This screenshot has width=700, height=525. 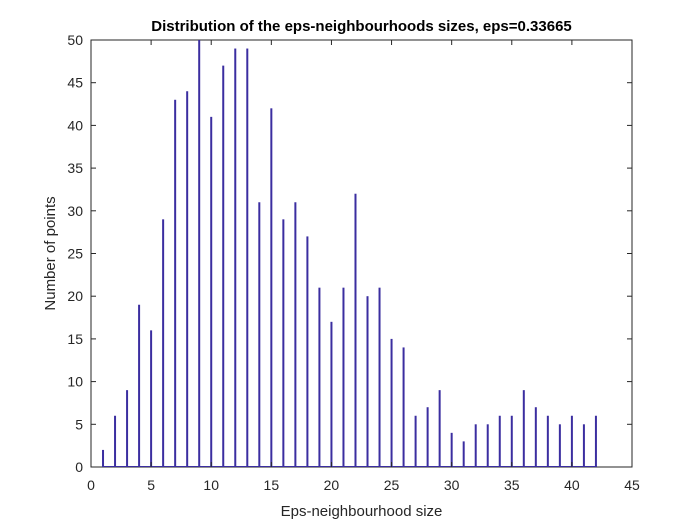 I want to click on x-tick-label: 10, so click(x=211, y=485).